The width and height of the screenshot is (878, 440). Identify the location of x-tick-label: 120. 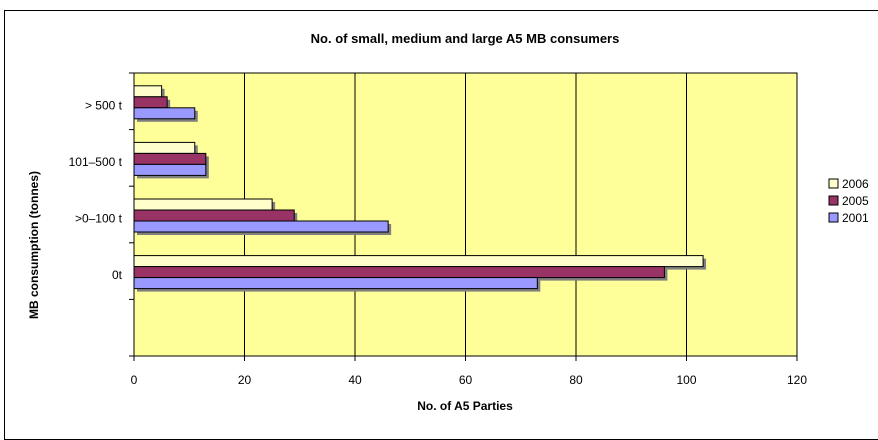
(797, 380).